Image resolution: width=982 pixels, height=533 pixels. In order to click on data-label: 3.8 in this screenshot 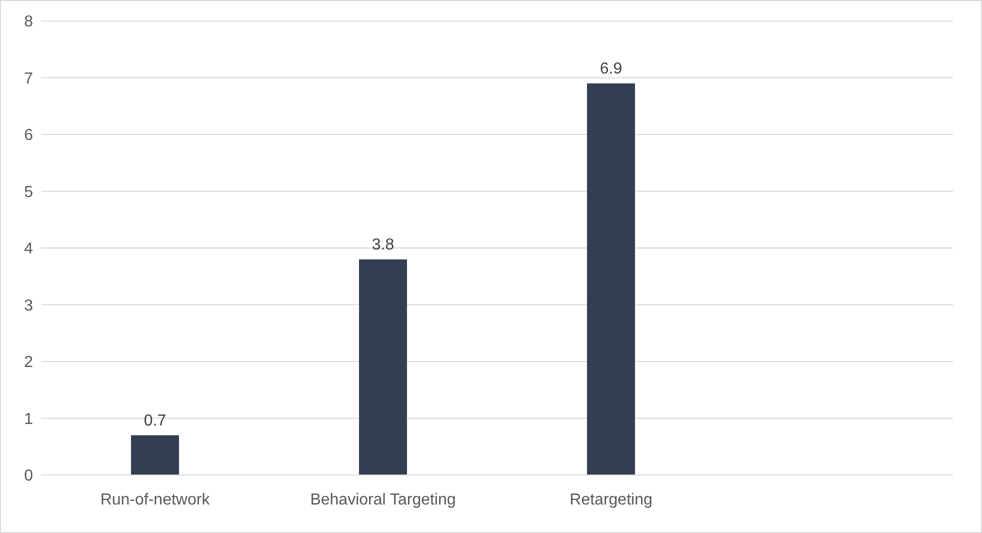, I will do `click(383, 245)`.